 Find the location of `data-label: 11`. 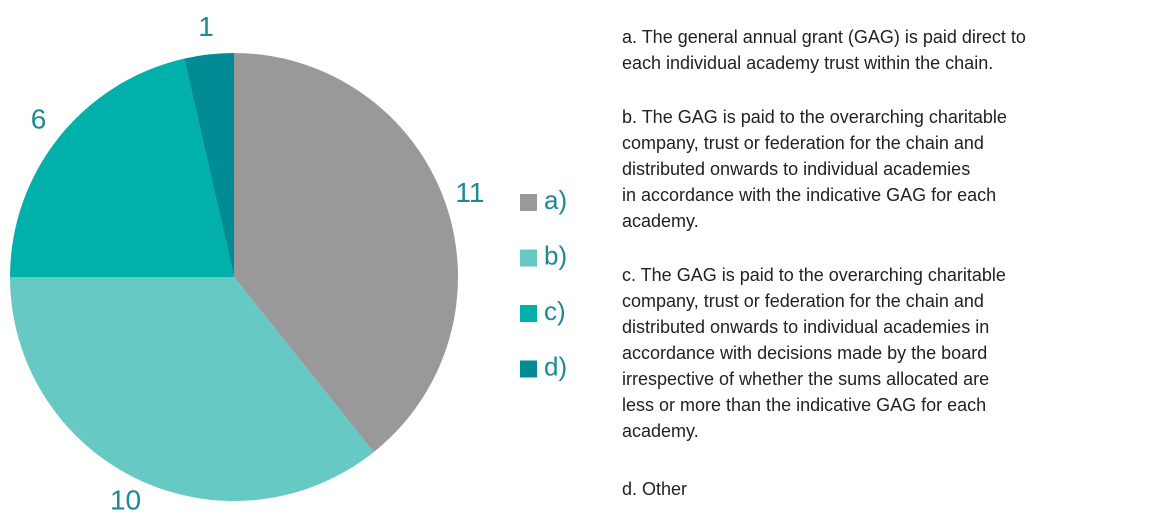

data-label: 11 is located at coordinates (469, 192).